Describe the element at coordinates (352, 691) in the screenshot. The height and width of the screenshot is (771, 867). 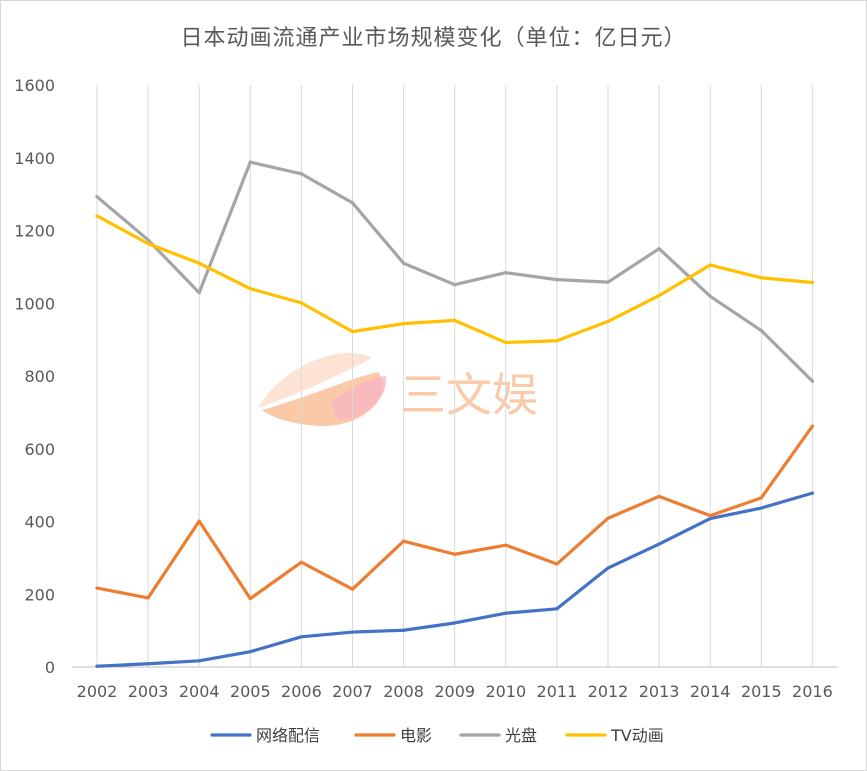
I see `x-tick-label: 2007` at that location.